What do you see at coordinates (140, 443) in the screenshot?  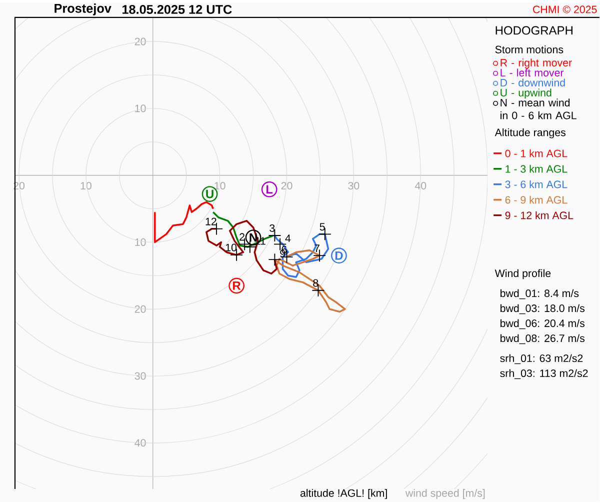 I see `y-tick-label: 40` at bounding box center [140, 443].